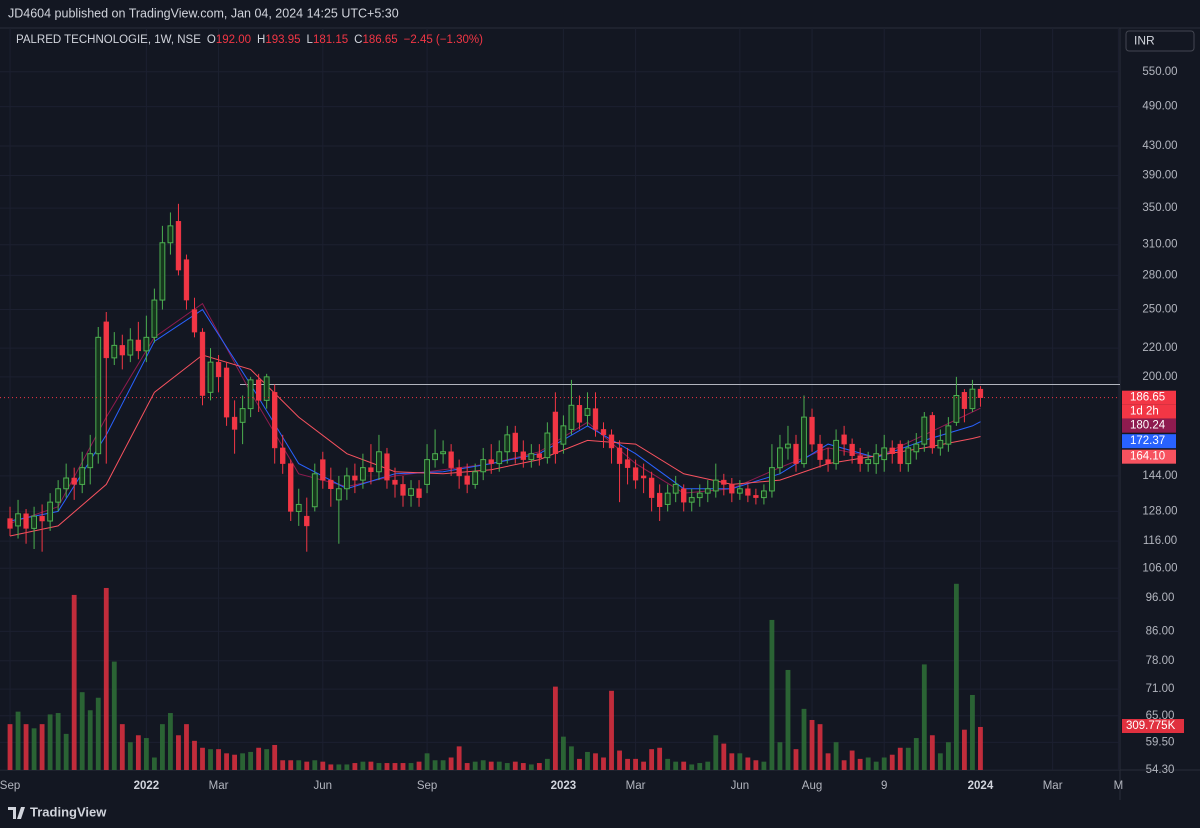  What do you see at coordinates (1160, 631) in the screenshot?
I see `y-tick-label: 86.00` at bounding box center [1160, 631].